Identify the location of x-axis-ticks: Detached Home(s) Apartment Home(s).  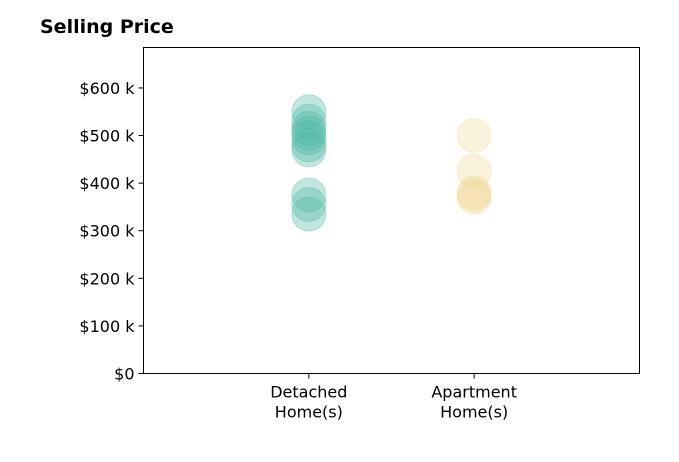
(393, 397).